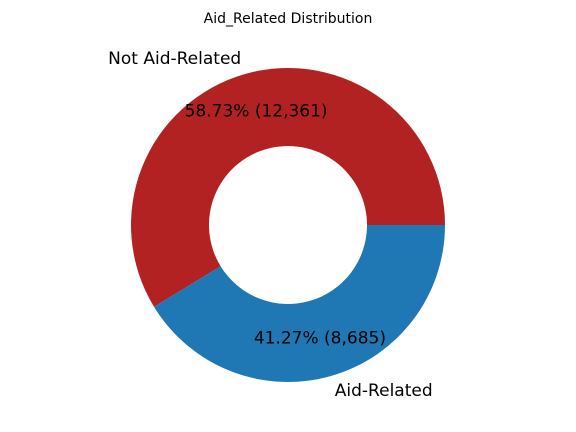 This screenshot has height=432, width=576. Describe the element at coordinates (174, 59) in the screenshot. I see `slice-label-0: Not Aid-Related` at that location.